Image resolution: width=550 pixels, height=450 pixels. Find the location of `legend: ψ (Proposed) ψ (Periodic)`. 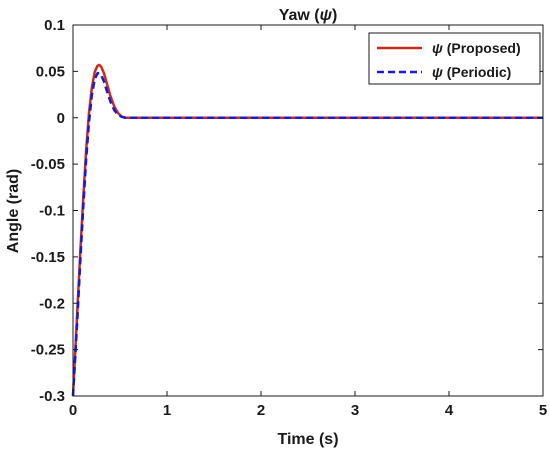

legend: ψ (Proposed) ψ (Periodic) is located at coordinates (454, 58).